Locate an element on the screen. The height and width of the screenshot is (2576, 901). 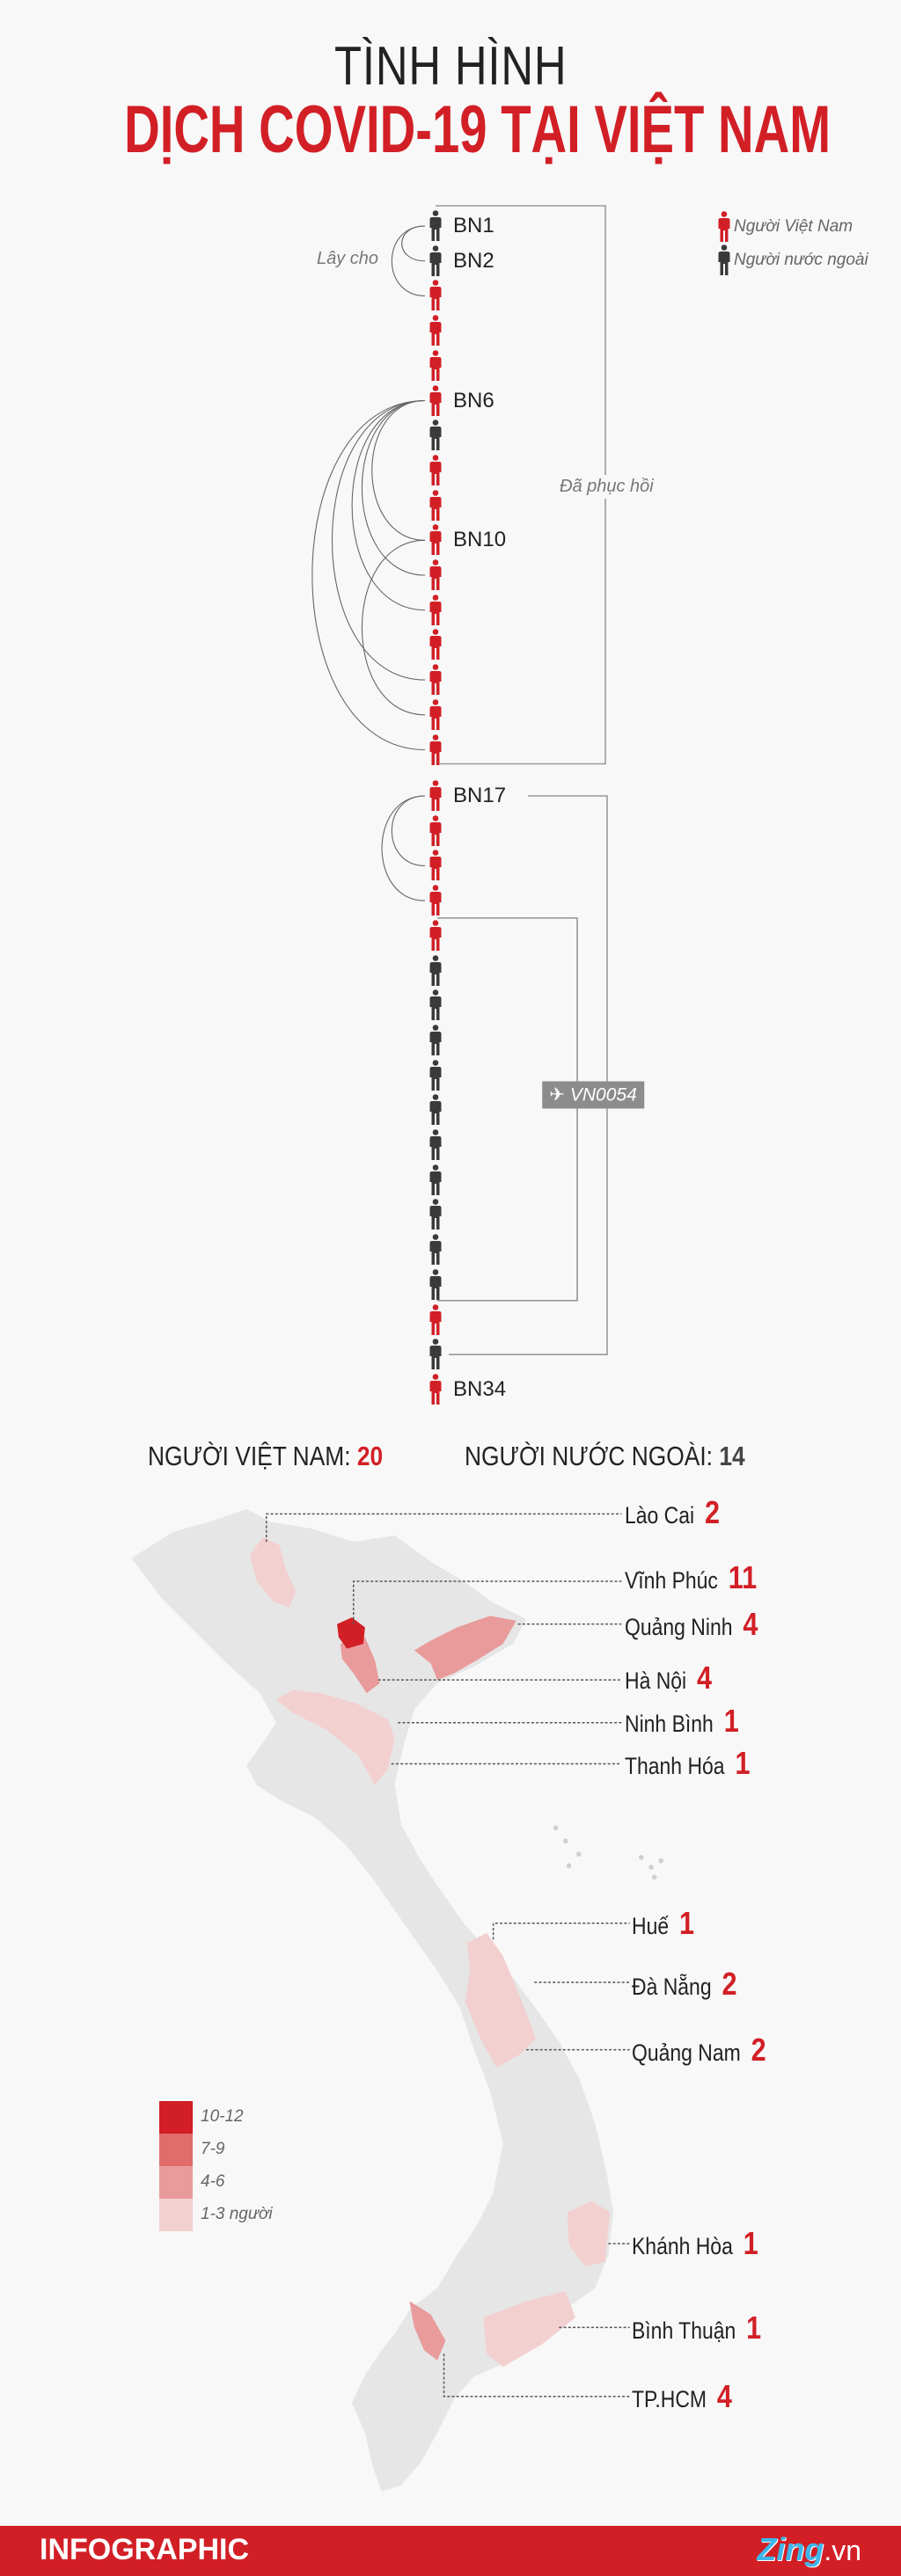
footer-infographic-label: INFOGRAPHIC is located at coordinates (144, 2549).